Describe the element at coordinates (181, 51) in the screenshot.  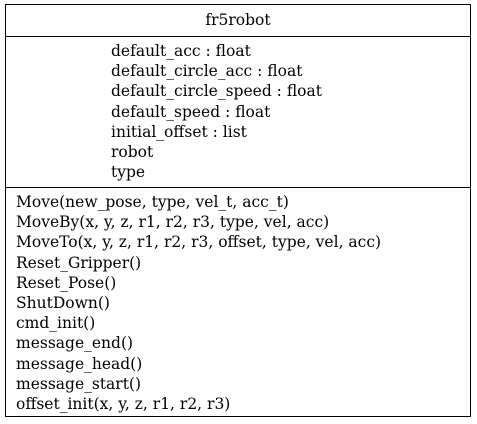
I see `attribute-row: default_acc : float` at that location.